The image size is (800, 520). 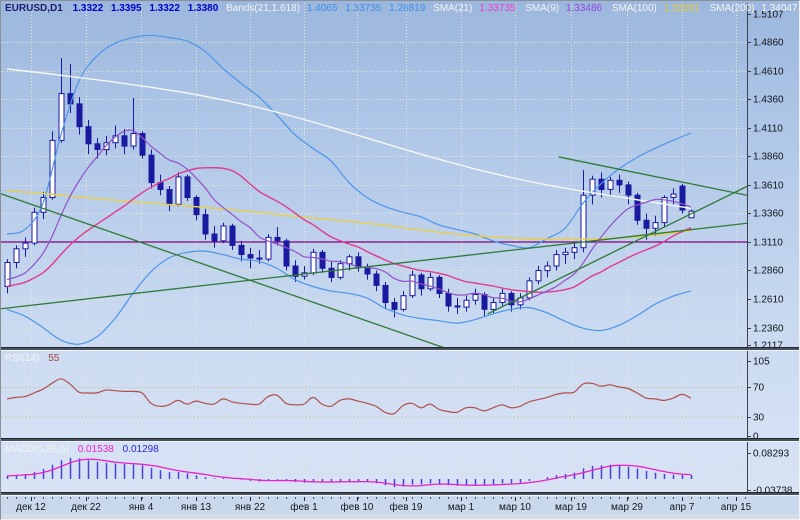 I want to click on svg-text: 1.4360, so click(x=768, y=100).